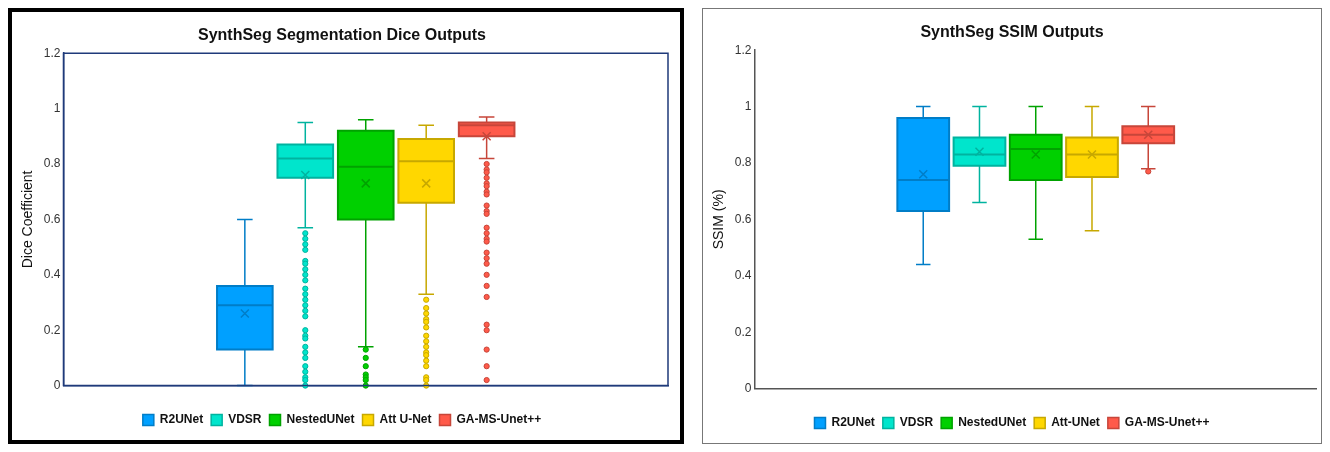  Describe the element at coordinates (718, 219) in the screenshot. I see `y-axis-title: SSIM (%)` at that location.